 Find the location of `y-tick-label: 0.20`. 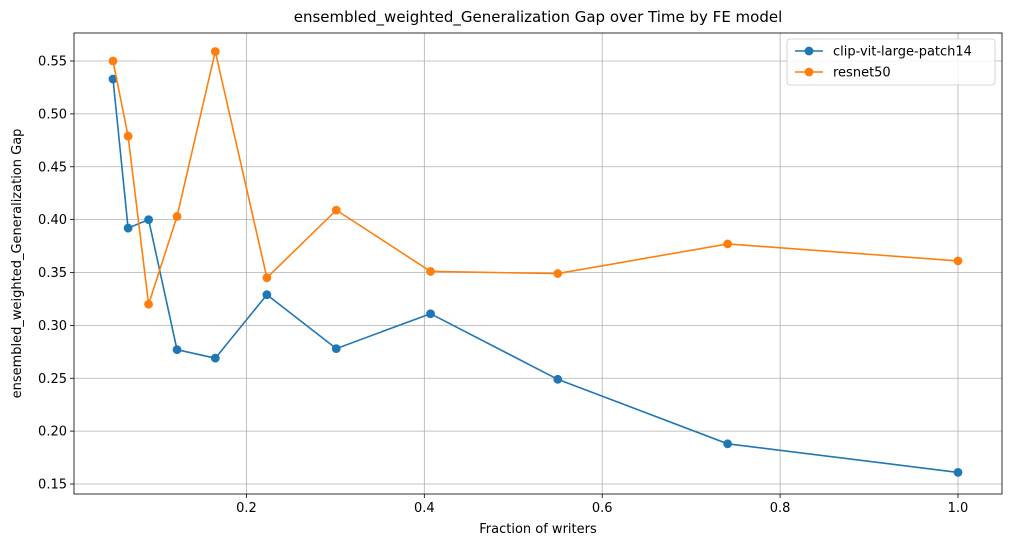

y-tick-label: 0.20 is located at coordinates (52, 432).